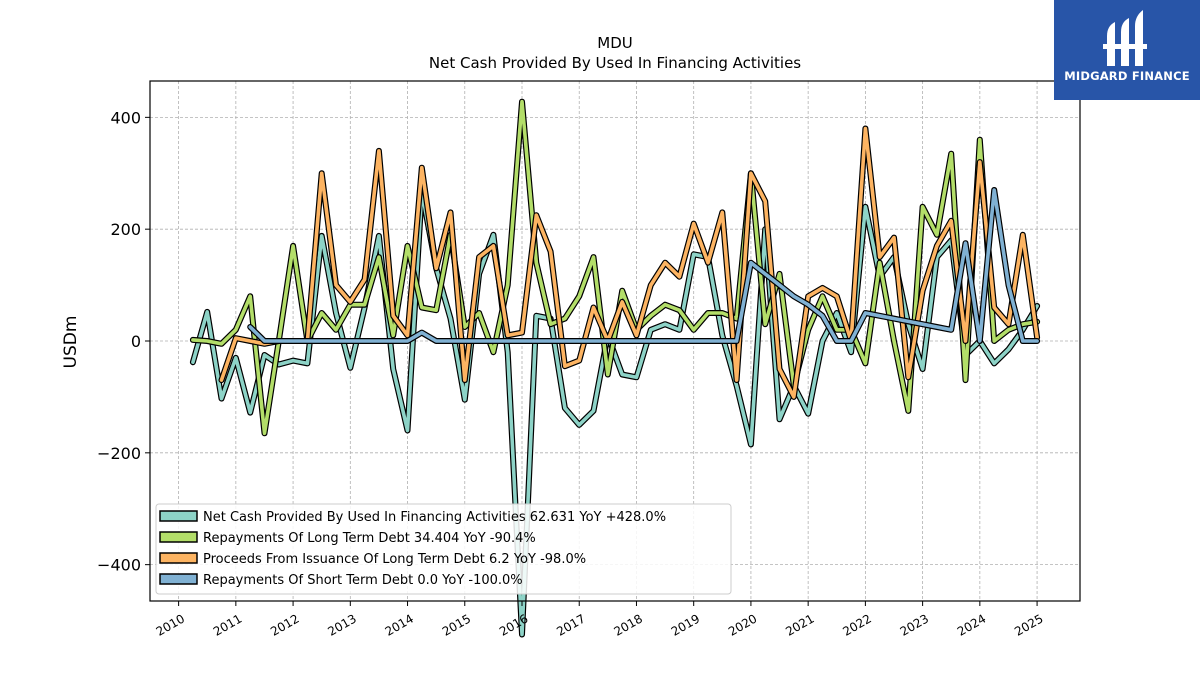 The width and height of the screenshot is (1200, 675). Describe the element at coordinates (685, 624) in the screenshot. I see `x-tick-label: 2019` at that location.